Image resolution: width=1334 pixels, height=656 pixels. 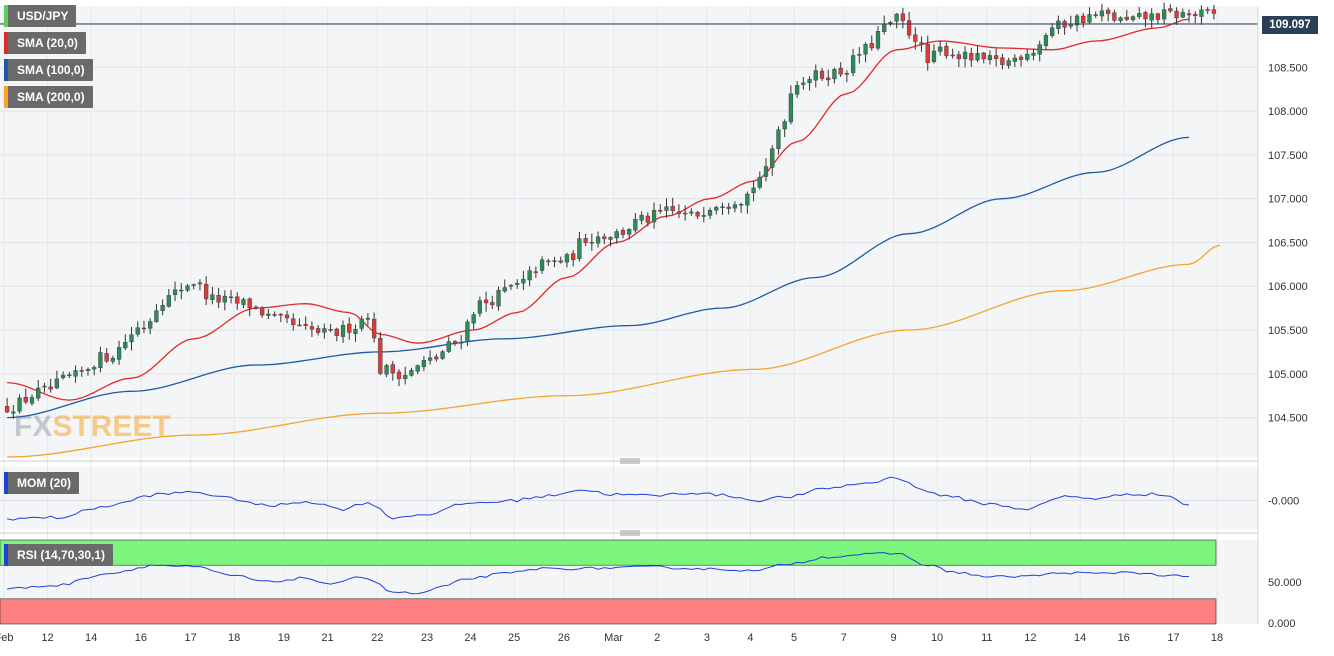 I want to click on rsi-line, so click(x=598, y=573).